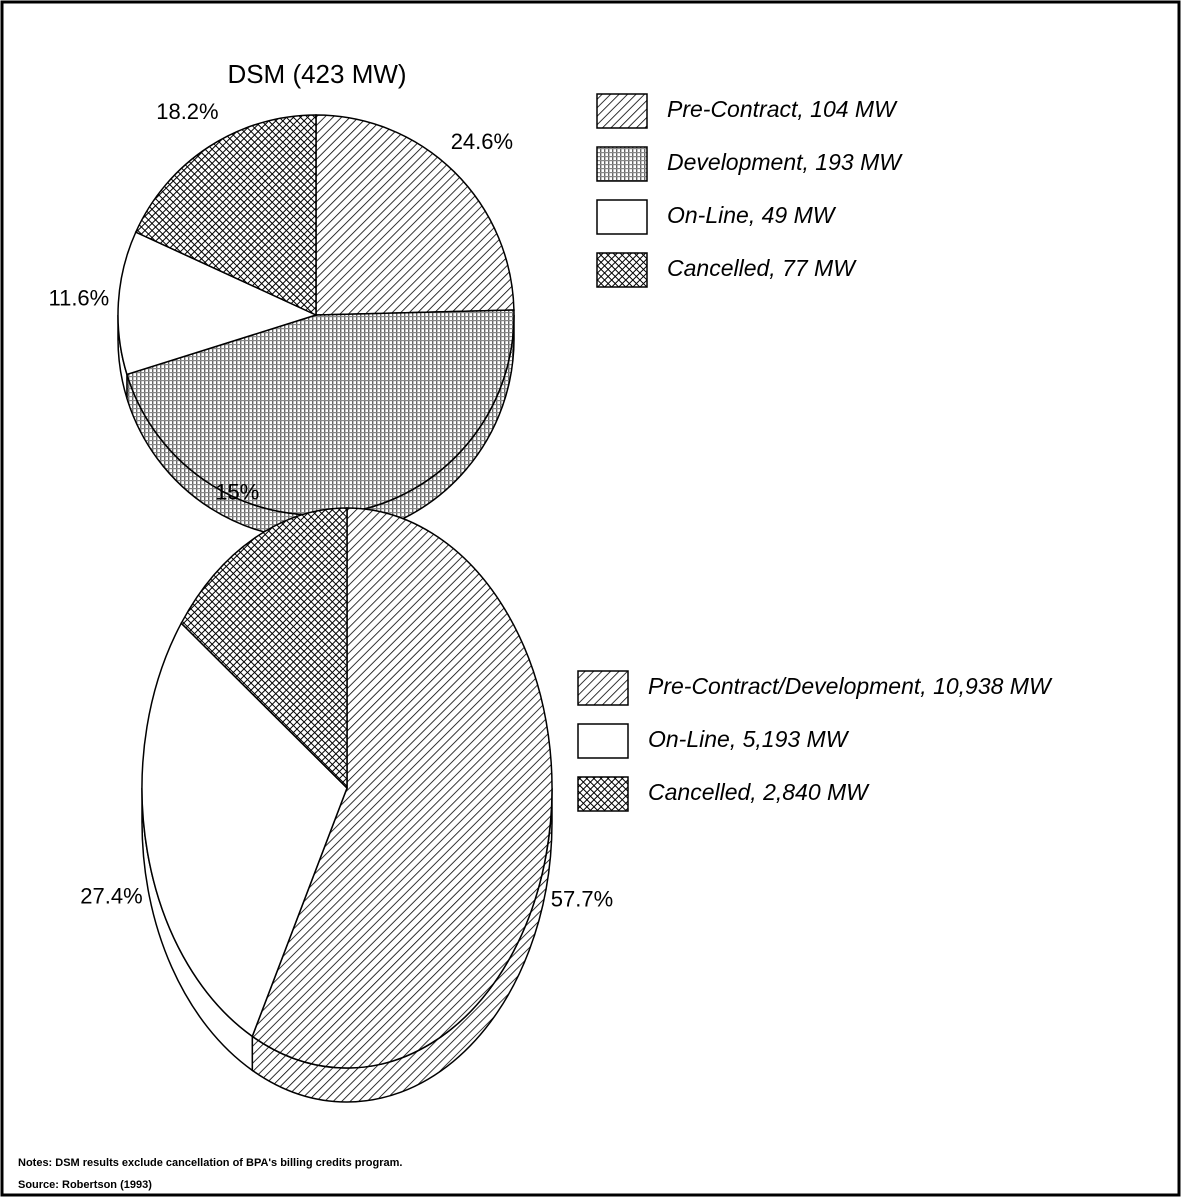  Describe the element at coordinates (762, 268) in the screenshot. I see `legend-label: Cancelled, 77 MW` at that location.